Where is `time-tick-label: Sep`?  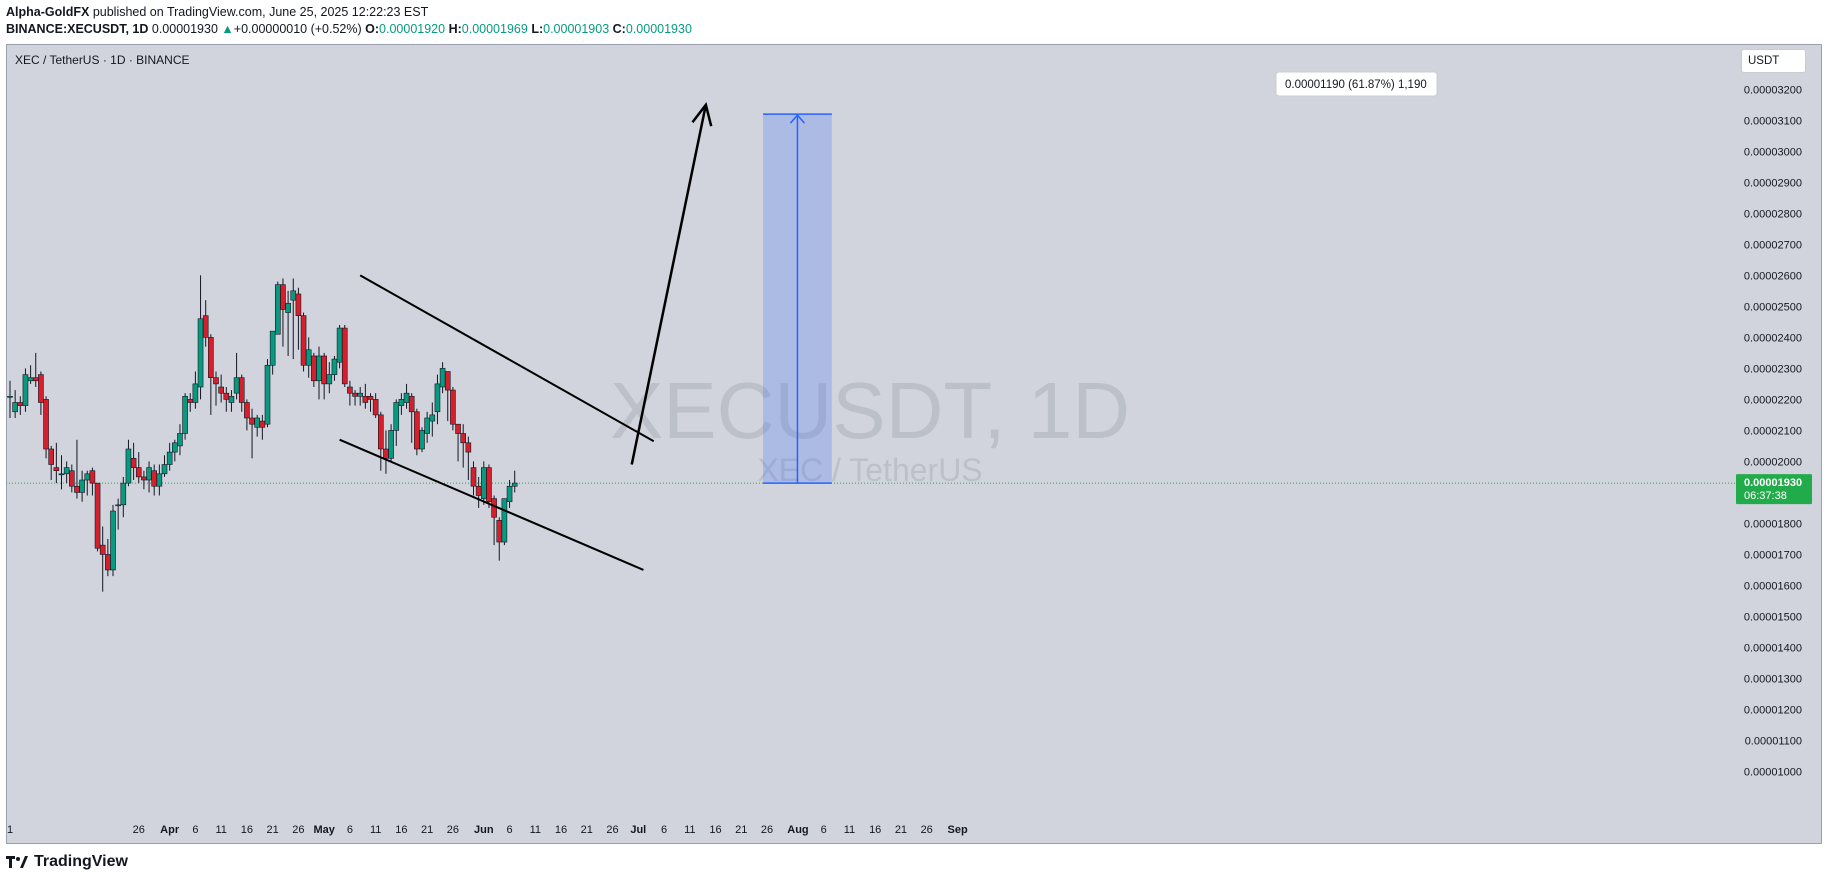 time-tick-label: Sep is located at coordinates (958, 830).